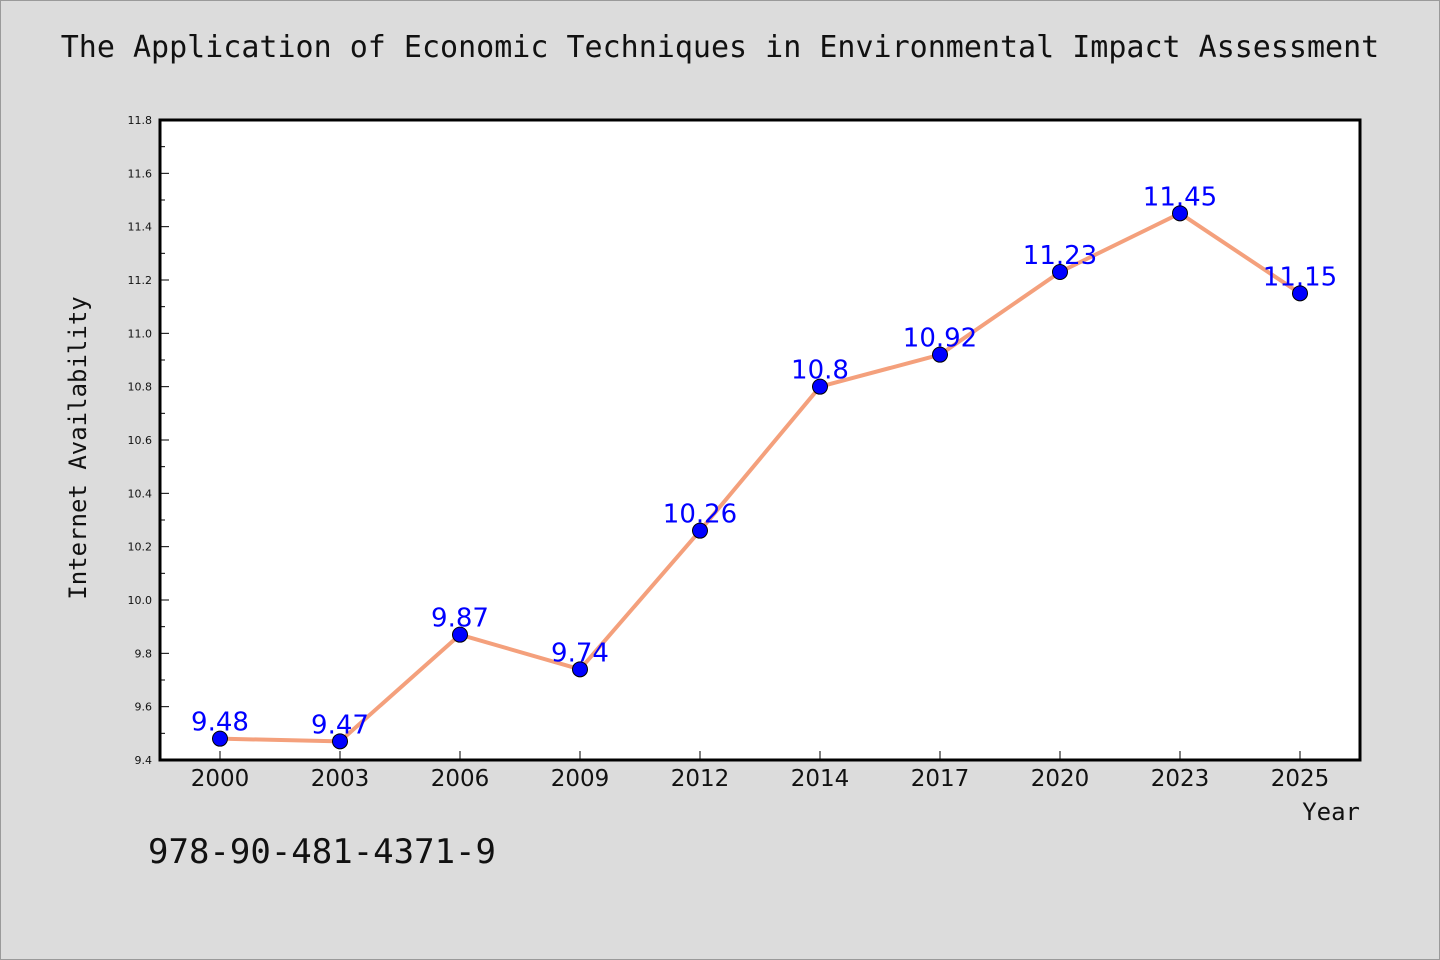  What do you see at coordinates (144, 760) in the screenshot?
I see `y-tick-label: 9.4` at bounding box center [144, 760].